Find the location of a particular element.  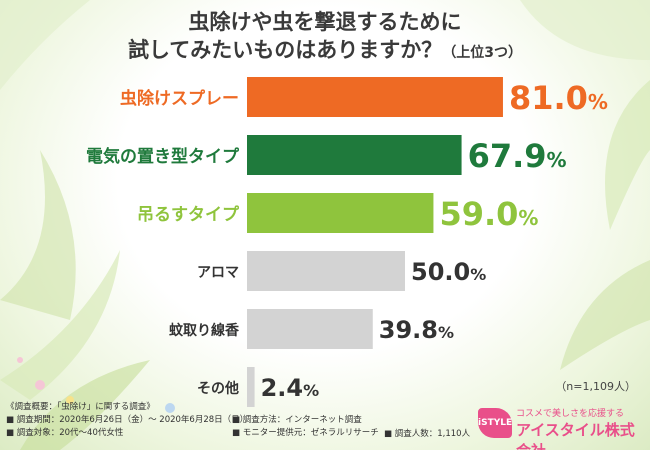

category-label: 虫除けスプレー is located at coordinates (179, 98).